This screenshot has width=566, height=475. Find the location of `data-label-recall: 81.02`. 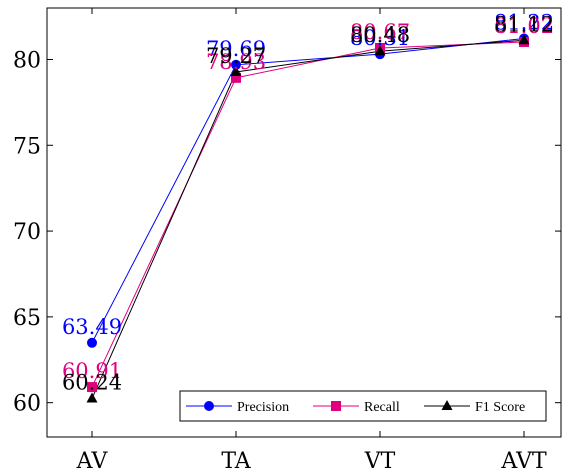

data-label-recall: 81.02 is located at coordinates (524, 26).